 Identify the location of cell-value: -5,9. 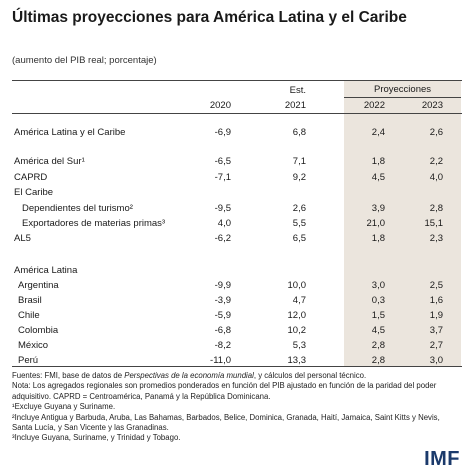
(222, 315).